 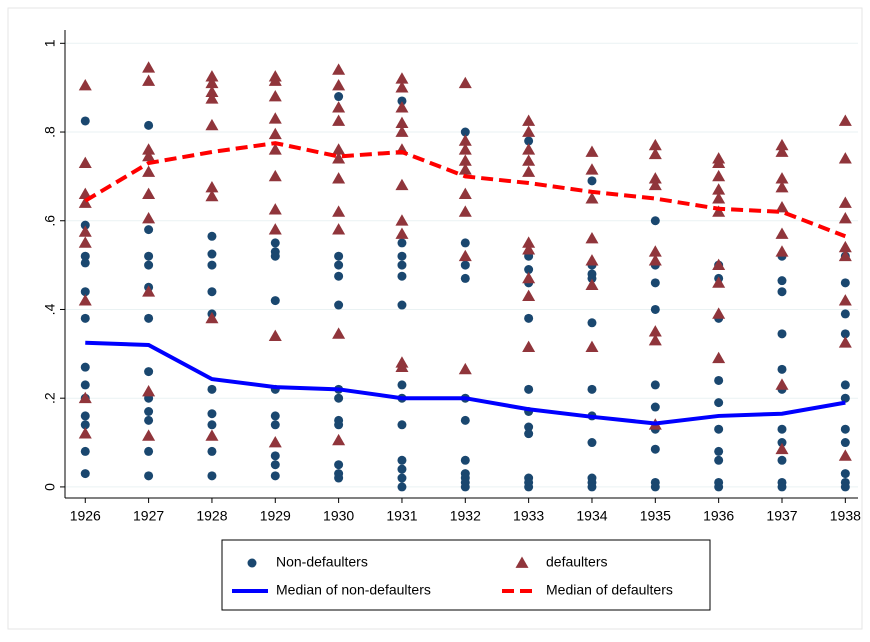 I want to click on legend-label: Median of defaulters, so click(x=609, y=590).